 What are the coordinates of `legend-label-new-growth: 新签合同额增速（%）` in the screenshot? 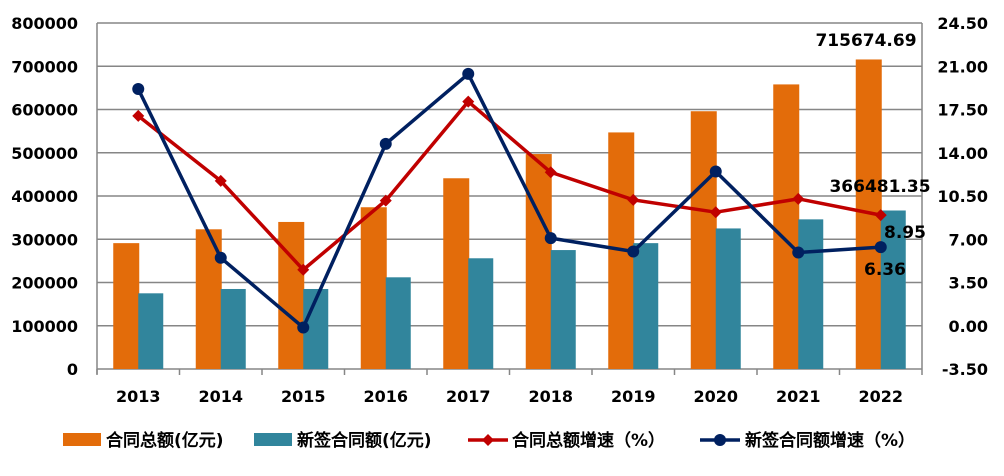 It's located at (830, 440).